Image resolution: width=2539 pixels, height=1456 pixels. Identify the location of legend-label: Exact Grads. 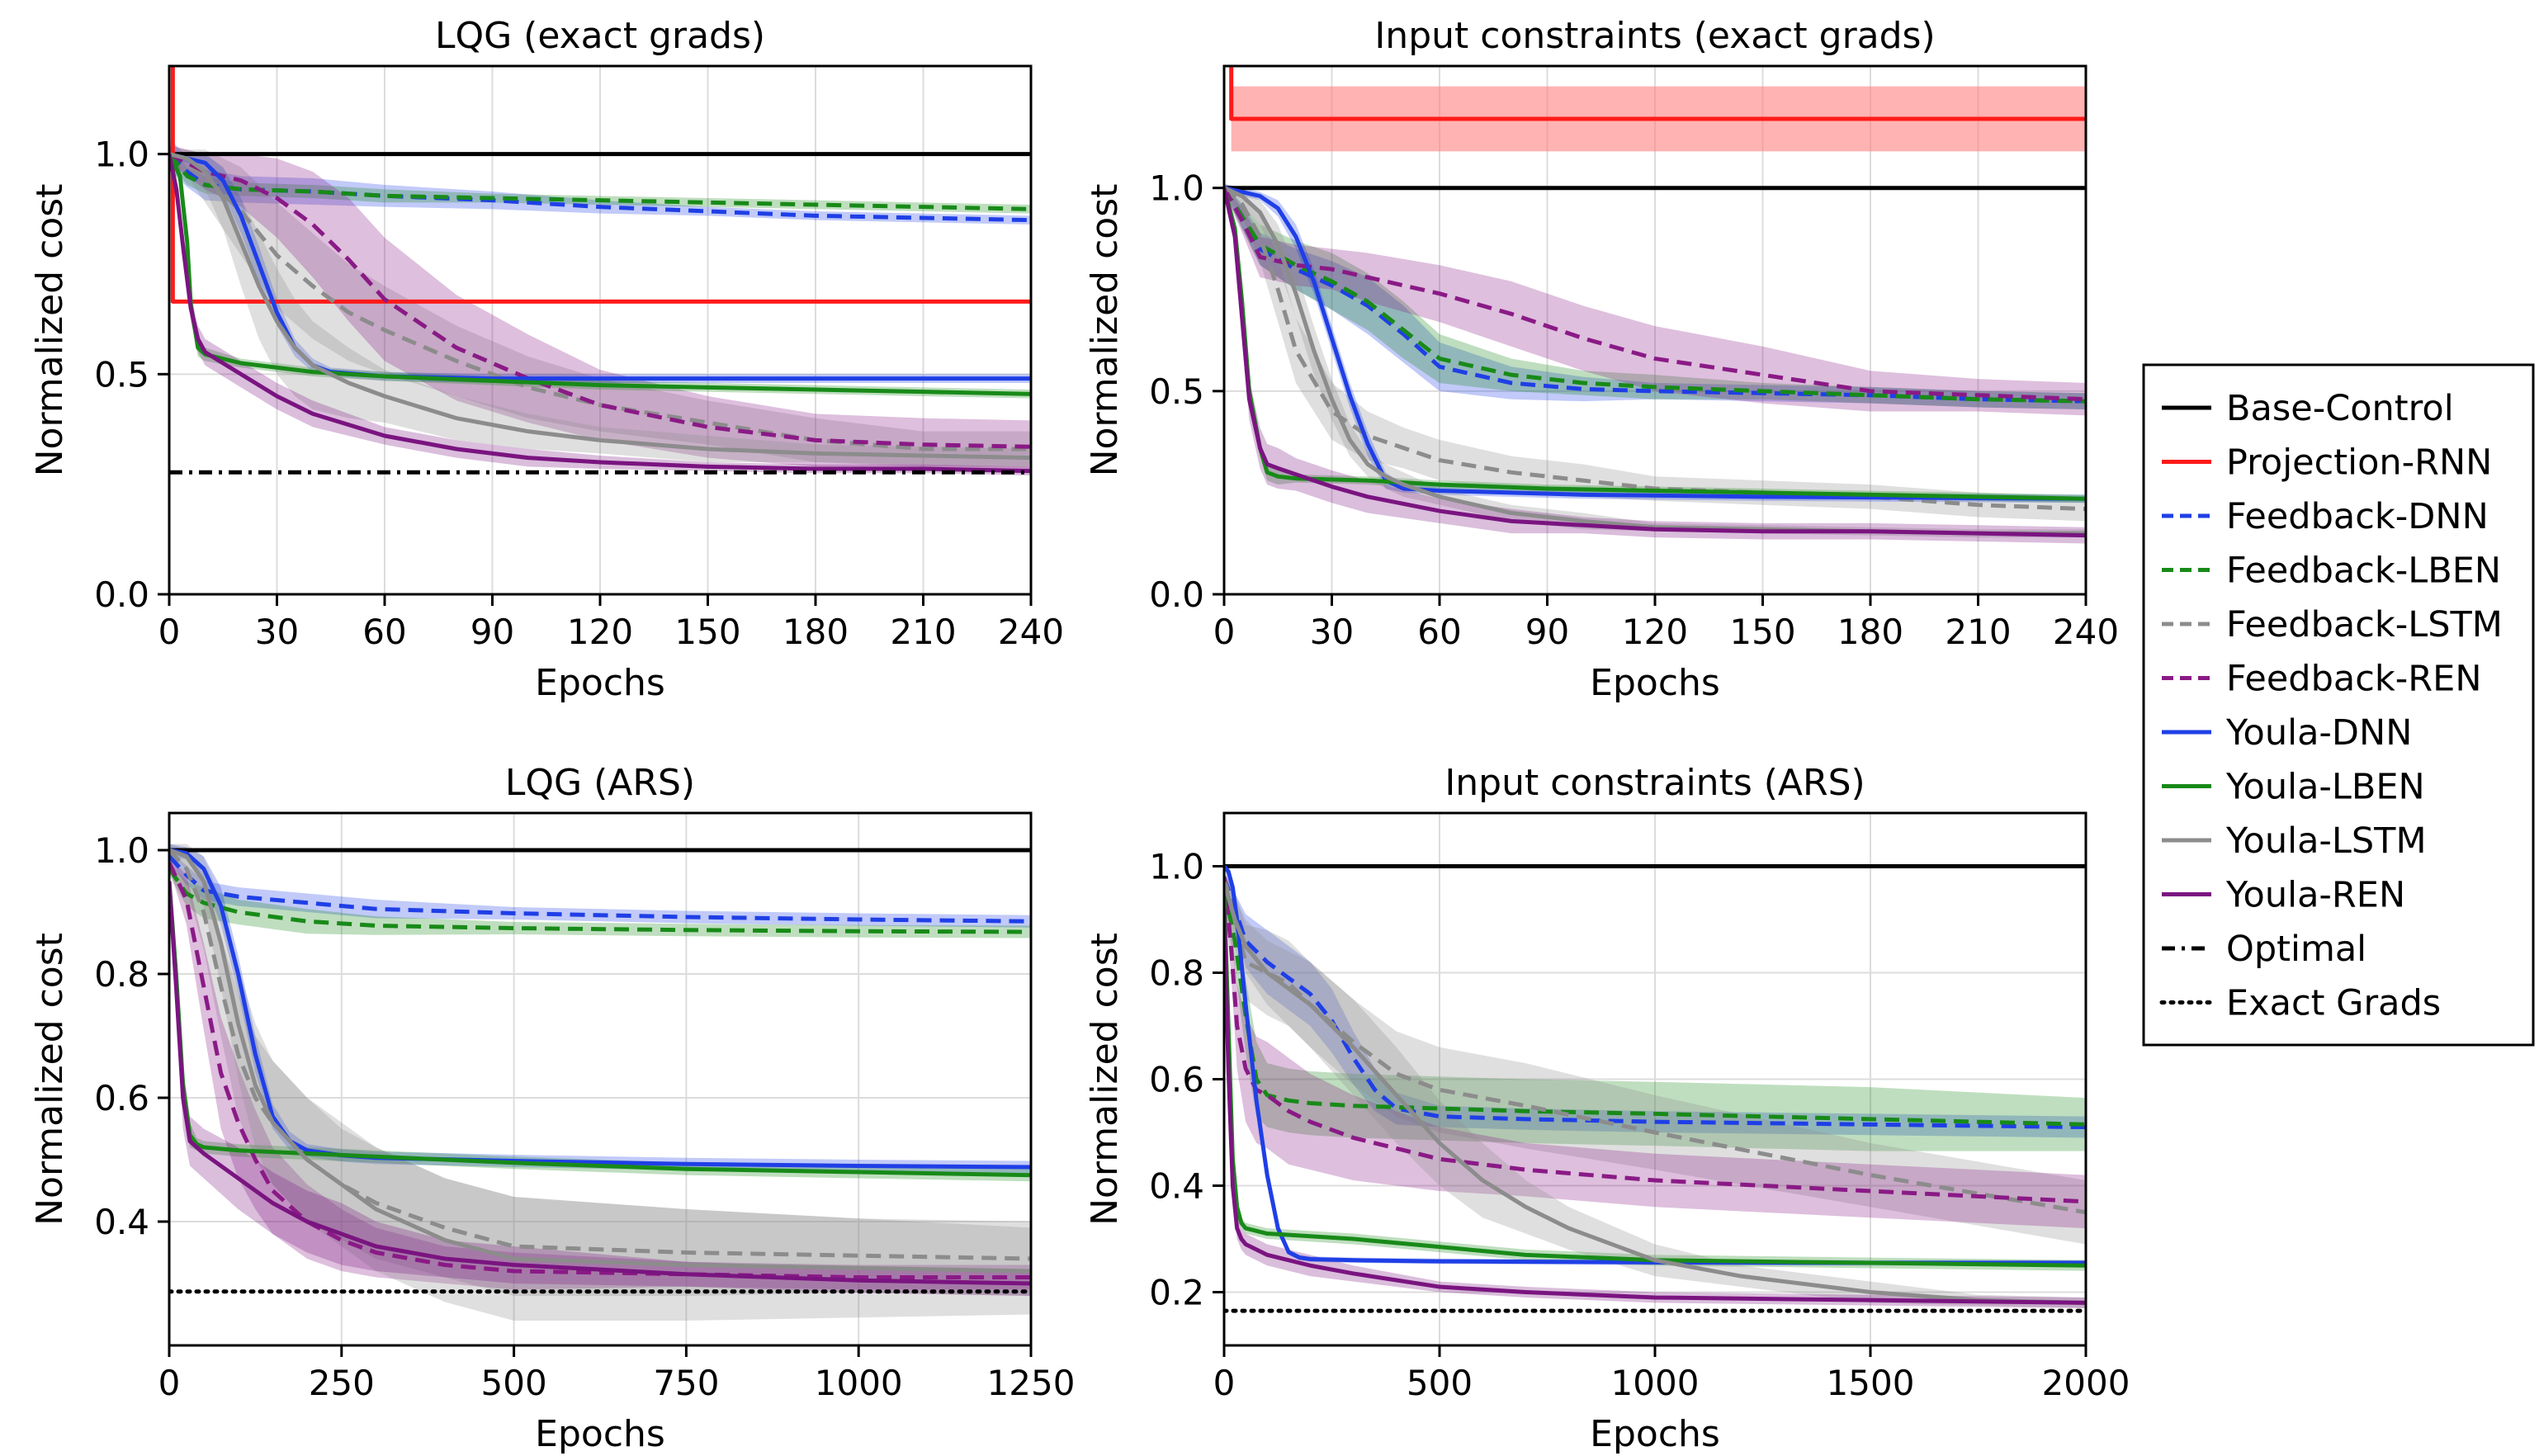
(2333, 1003).